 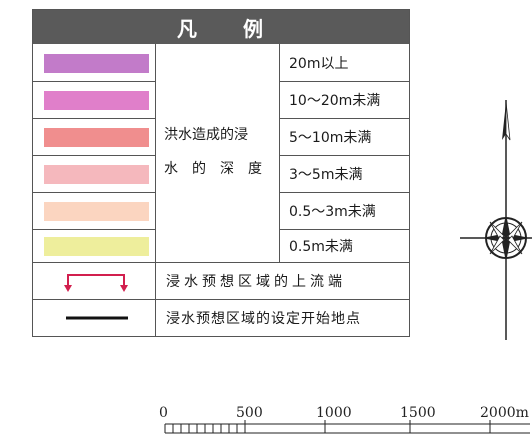 I want to click on scale-bar, so click(x=347, y=427).